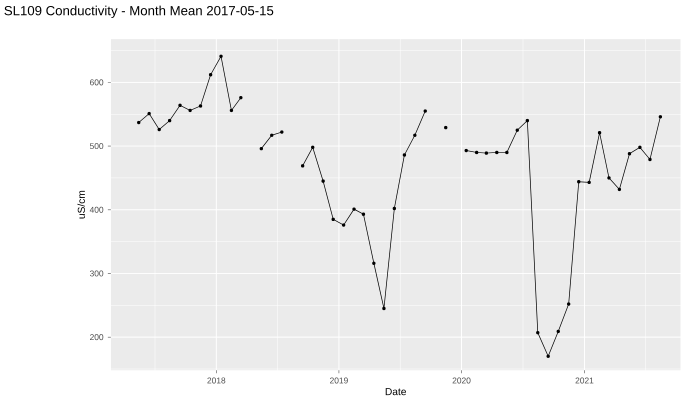 The image size is (681, 399). What do you see at coordinates (81, 204) in the screenshot?
I see `y-axis-title: uS/cm` at bounding box center [81, 204].